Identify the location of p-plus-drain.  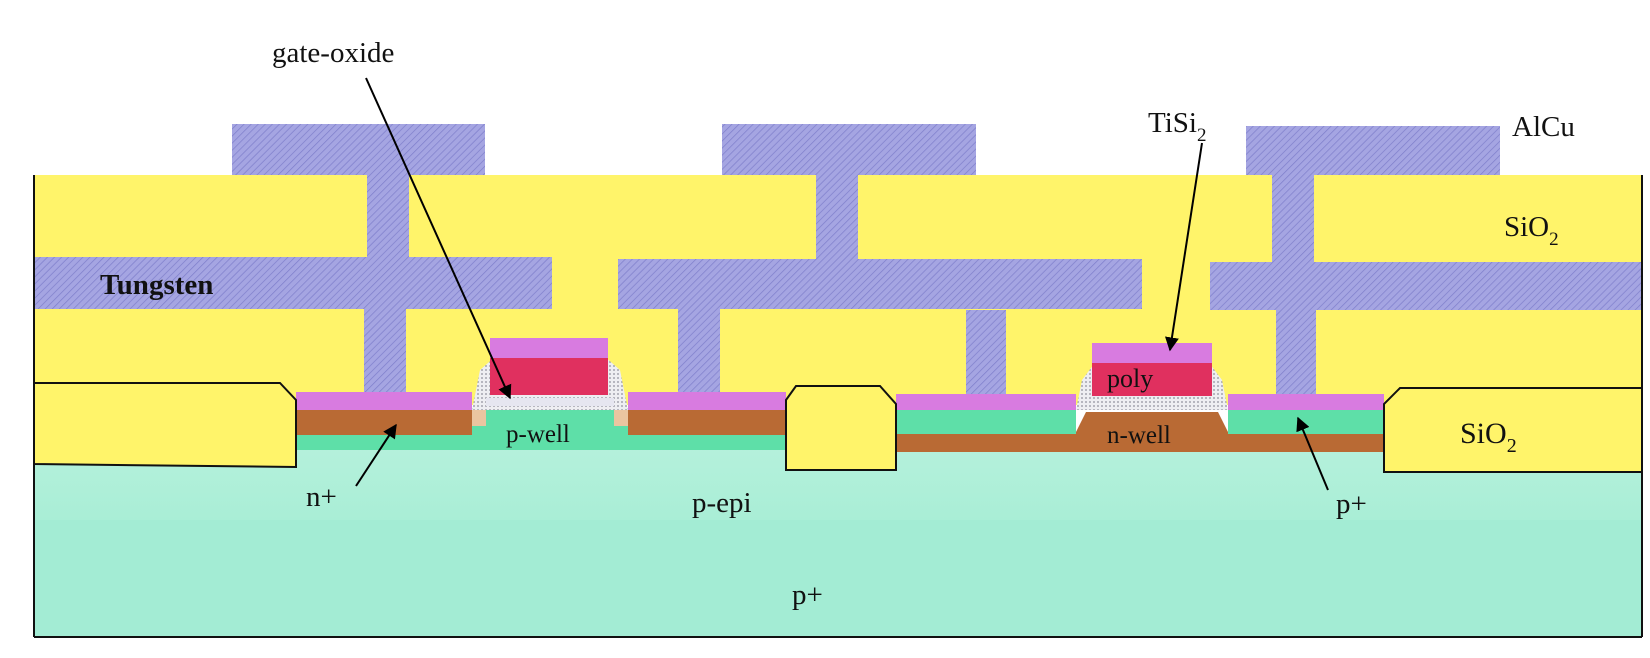
(1306, 421).